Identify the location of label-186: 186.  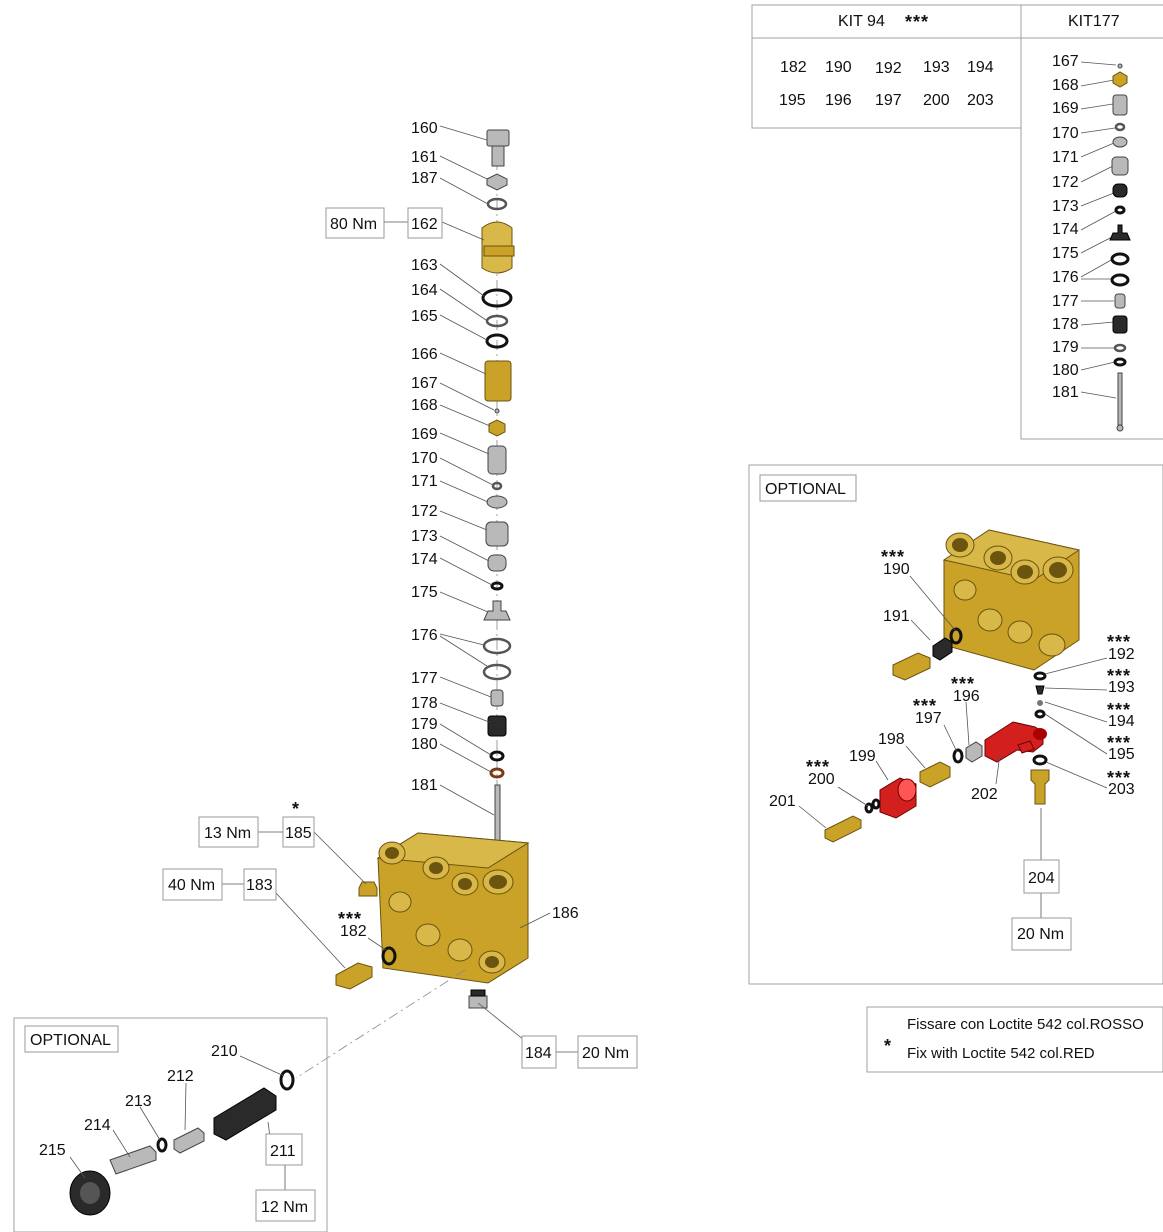
(565, 913).